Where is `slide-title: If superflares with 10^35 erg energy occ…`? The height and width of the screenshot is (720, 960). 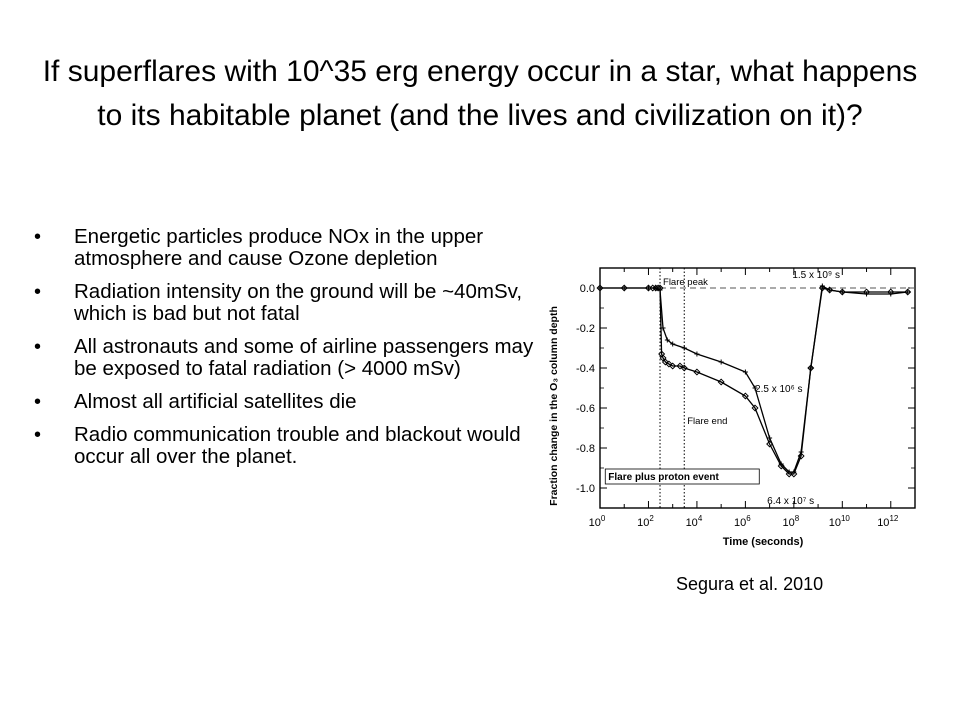
slide-title: If superflares with 10^35 erg energy occ… is located at coordinates (480, 93).